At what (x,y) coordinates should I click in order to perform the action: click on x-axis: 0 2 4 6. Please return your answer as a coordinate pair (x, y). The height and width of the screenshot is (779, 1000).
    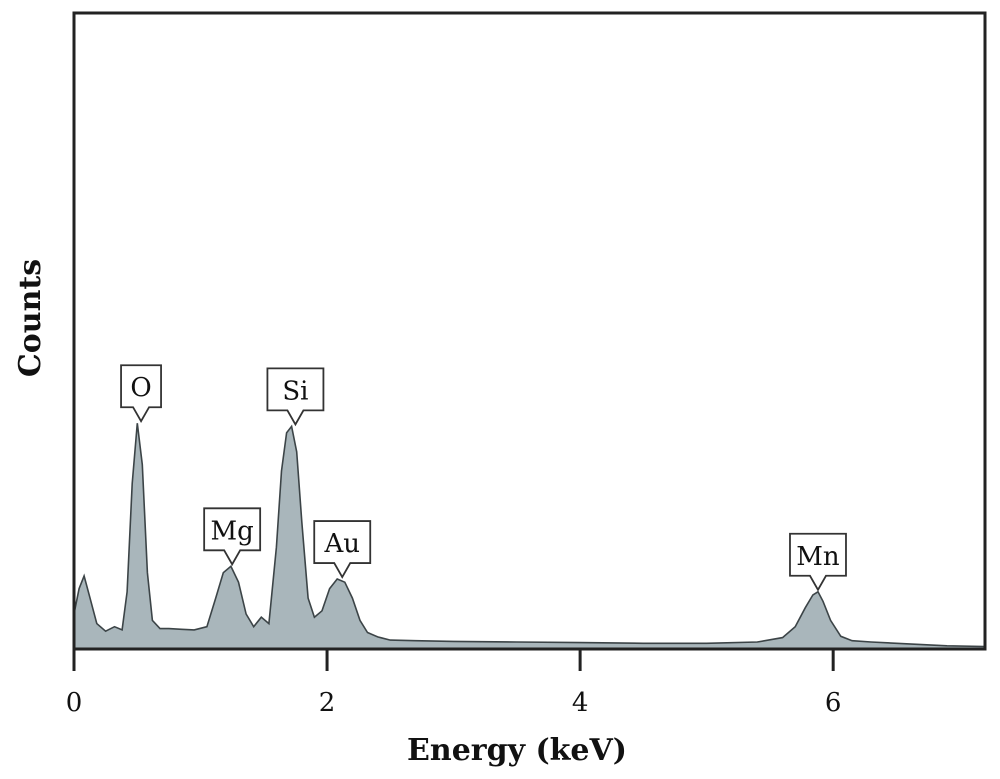
    Looking at the image, I should click on (454, 683).